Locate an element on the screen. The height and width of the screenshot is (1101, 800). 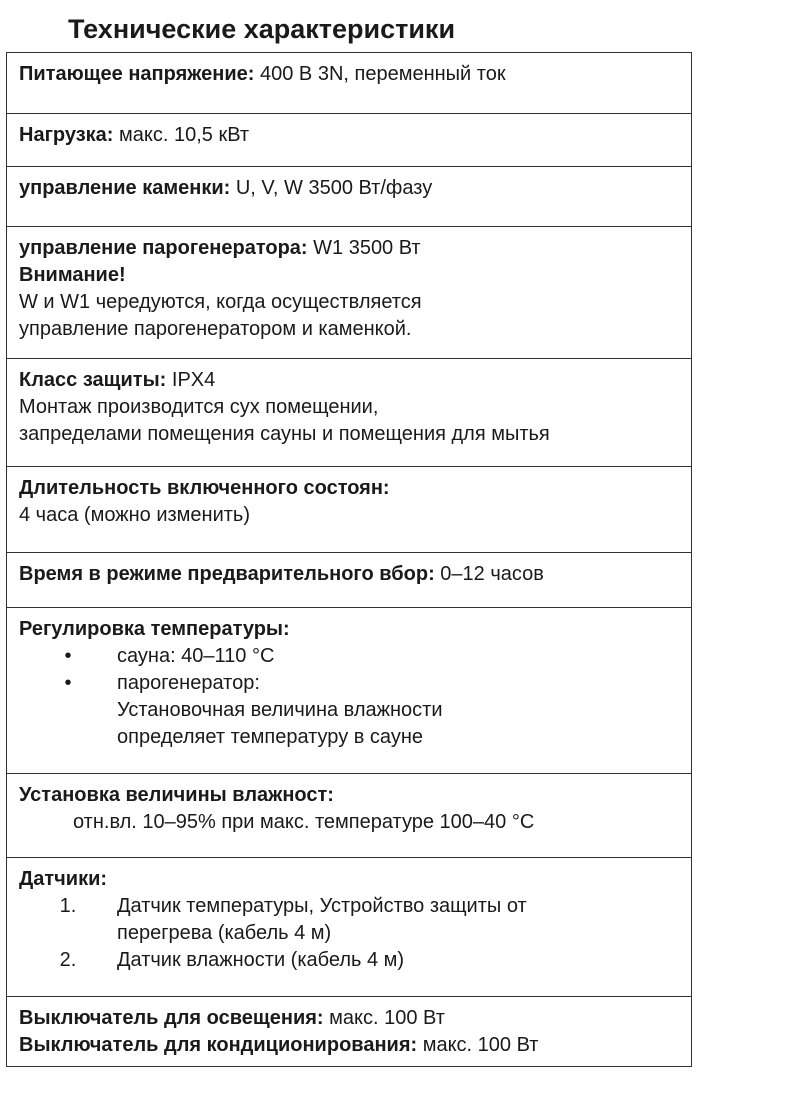
spec-label: Нагрузка: is located at coordinates (66, 135).